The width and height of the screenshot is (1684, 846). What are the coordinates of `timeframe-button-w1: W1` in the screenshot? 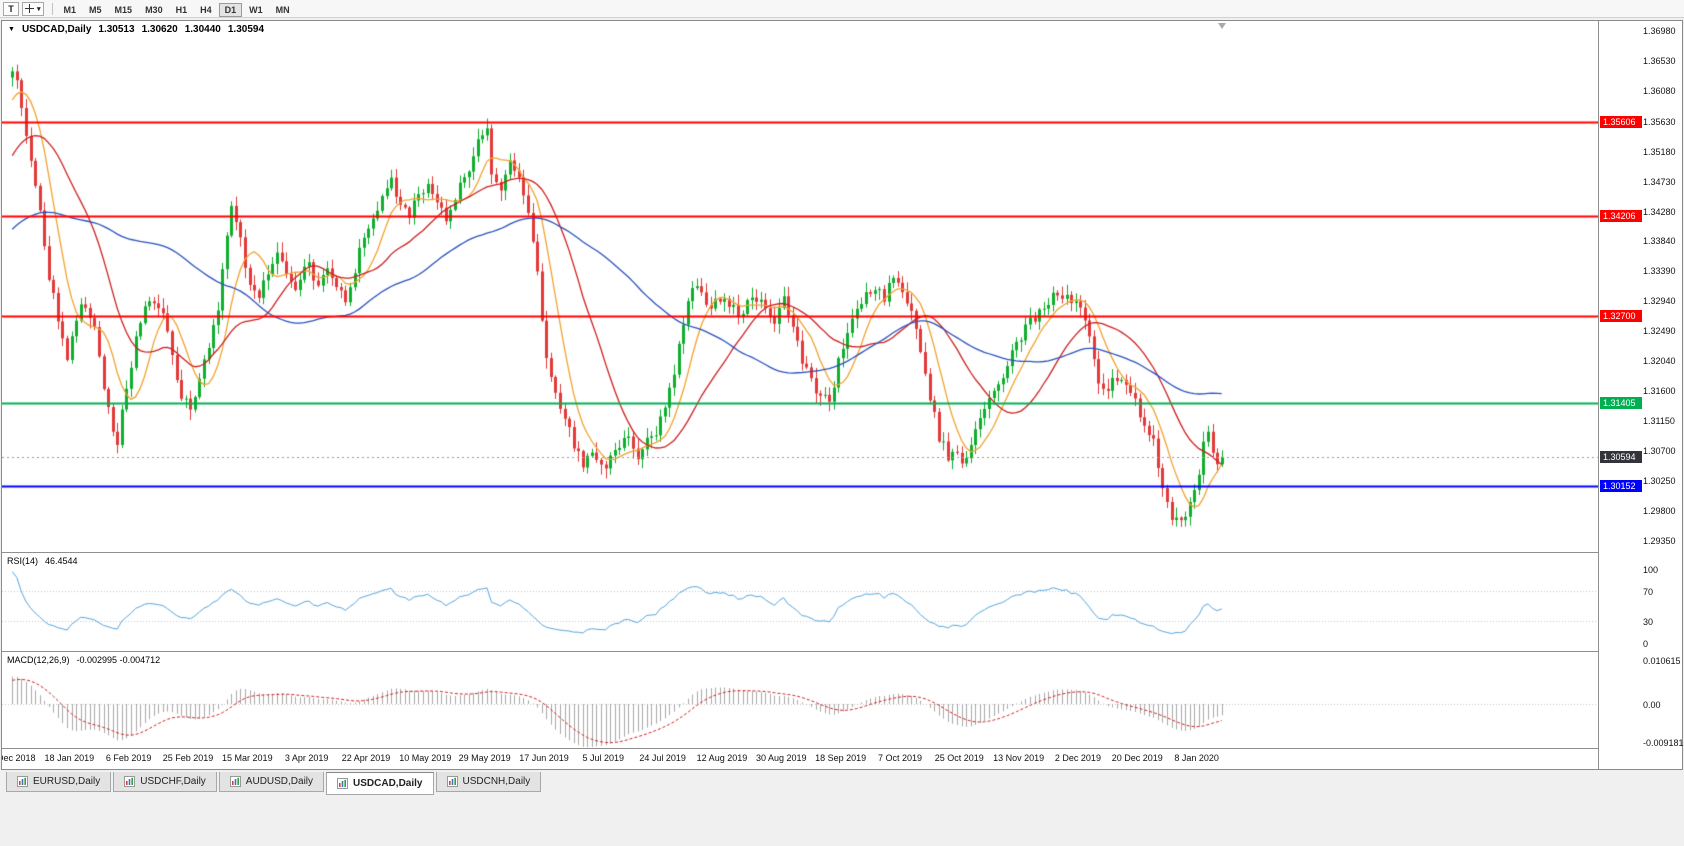 It's located at (256, 9).